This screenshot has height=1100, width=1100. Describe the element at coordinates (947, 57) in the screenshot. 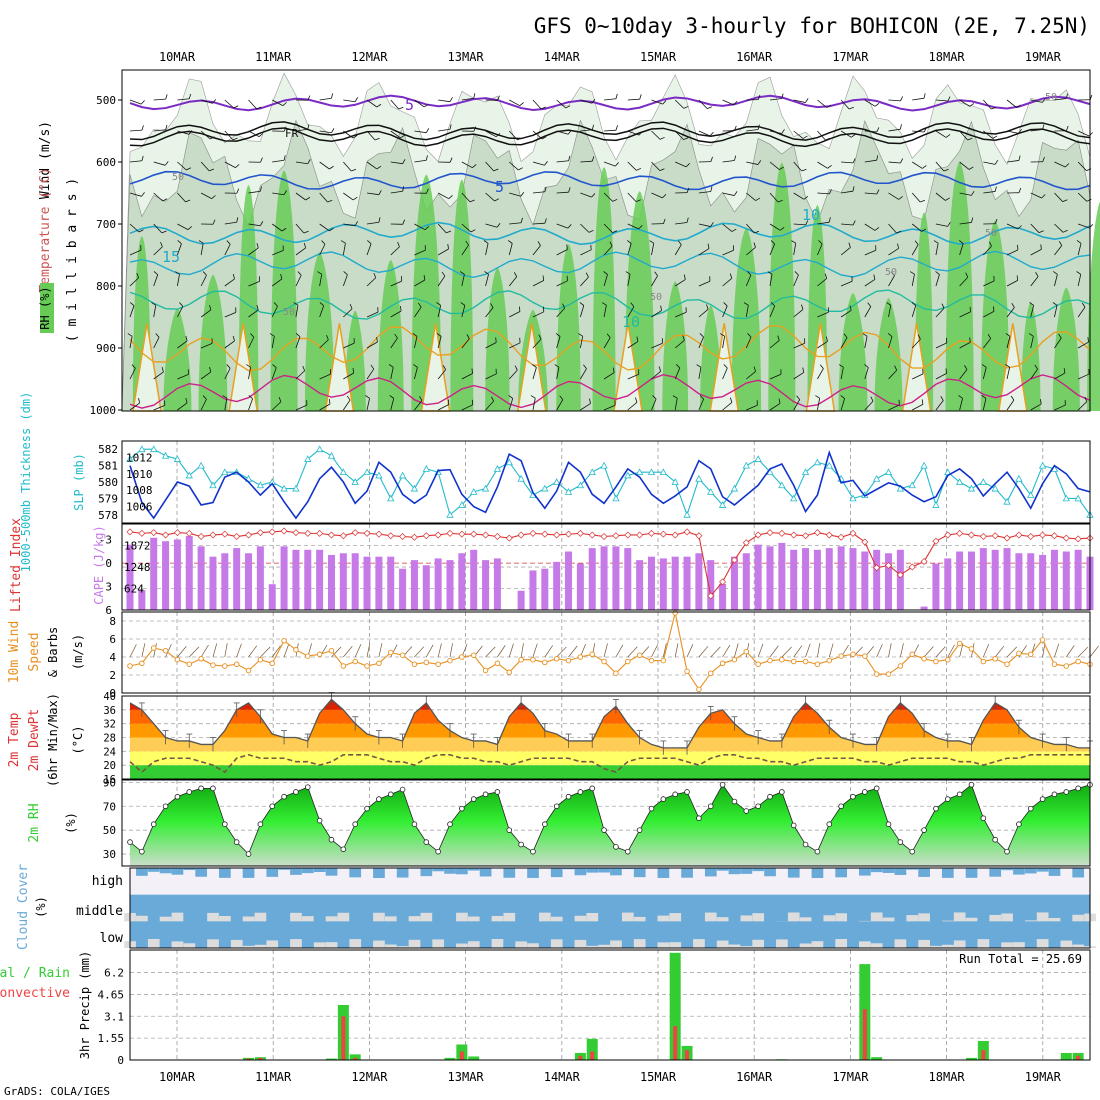

I see `date-label-top: 18MAR` at that location.